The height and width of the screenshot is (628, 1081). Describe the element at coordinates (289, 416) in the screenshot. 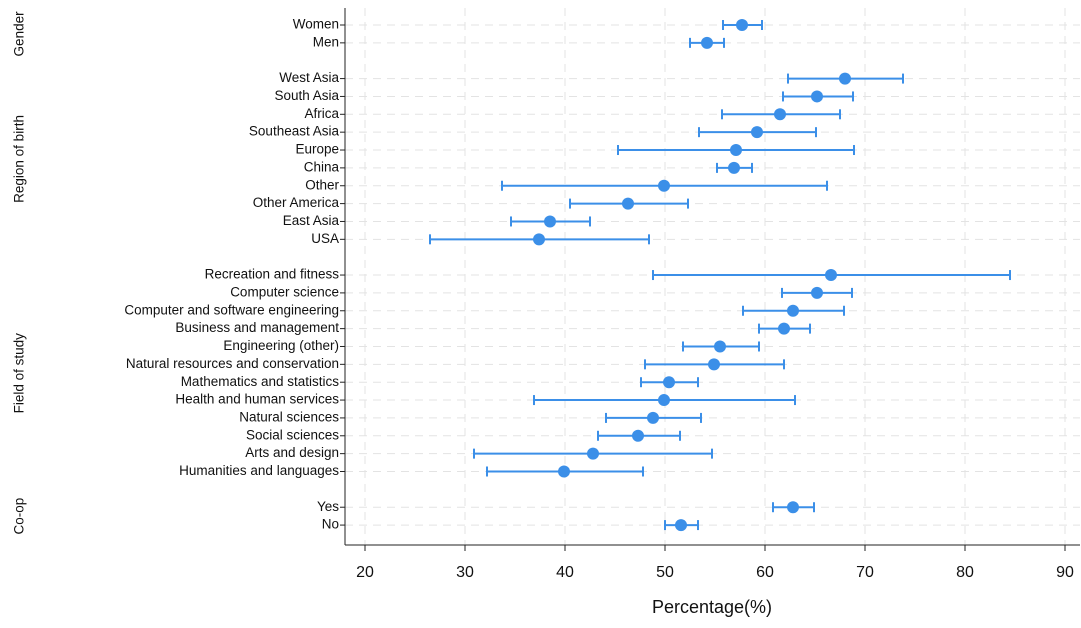

I see `y-tick-label: Natural sciences` at that location.